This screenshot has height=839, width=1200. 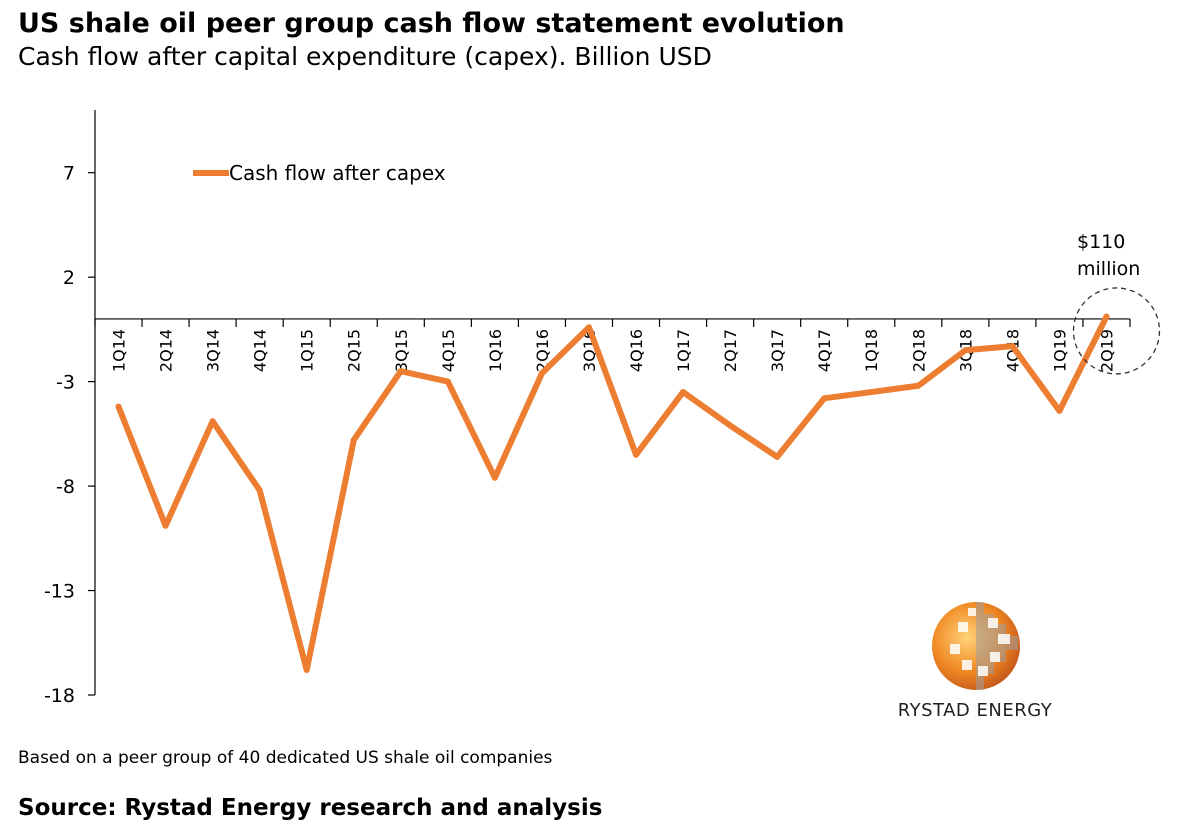 I want to click on annotation: $110 million, so click(x=1116, y=303).